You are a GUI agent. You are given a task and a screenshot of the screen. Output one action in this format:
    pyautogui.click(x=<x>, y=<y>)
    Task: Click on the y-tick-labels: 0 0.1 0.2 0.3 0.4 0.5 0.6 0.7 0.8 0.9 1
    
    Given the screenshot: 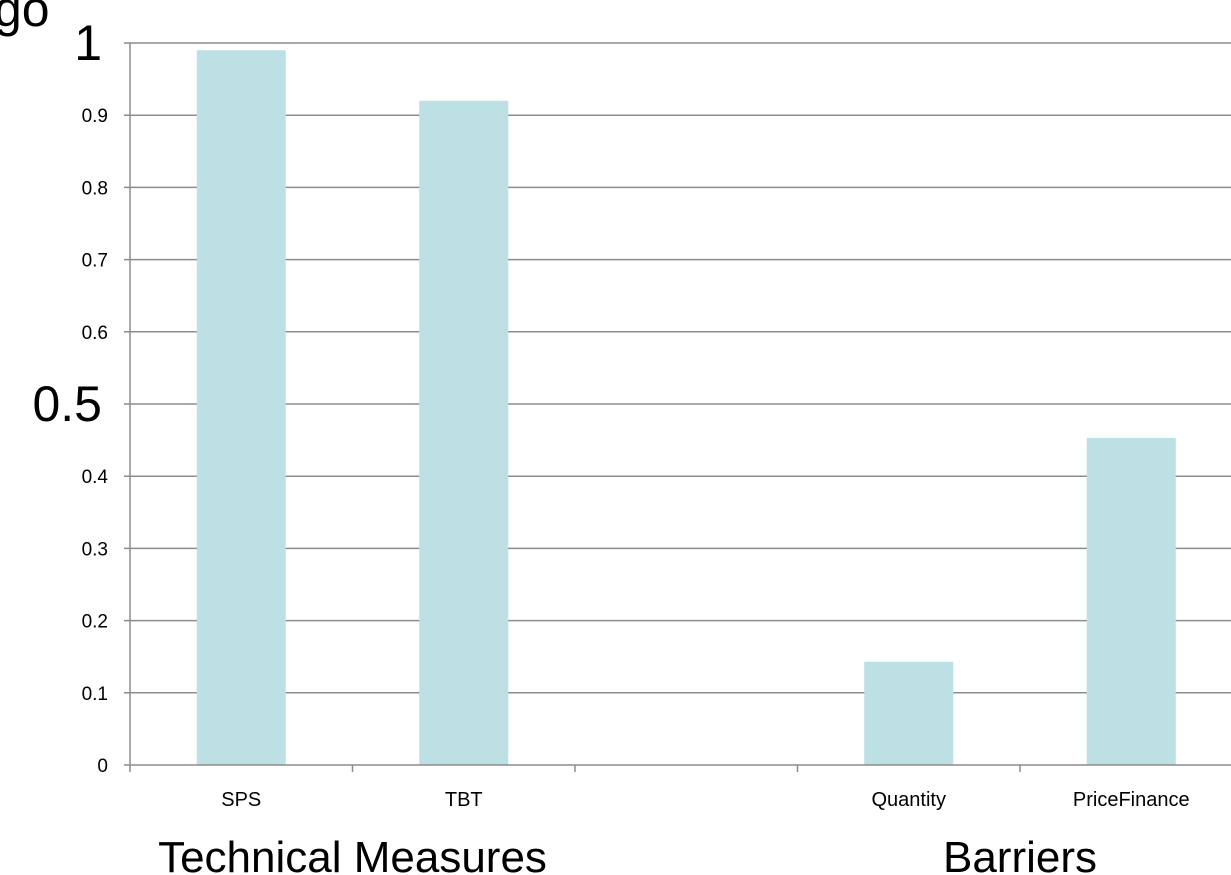 What is the action you would take?
    pyautogui.click(x=70, y=396)
    